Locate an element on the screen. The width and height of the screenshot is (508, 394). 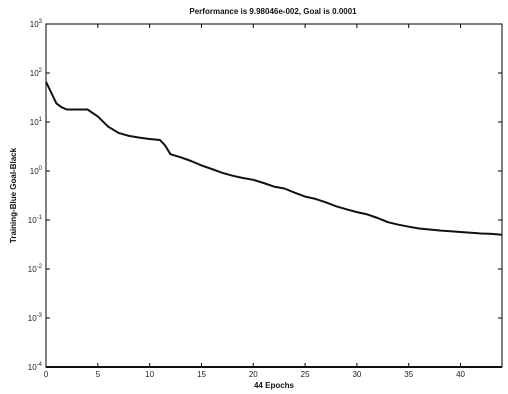
y-tick-label: 10⁻⁴ is located at coordinates (35, 367).